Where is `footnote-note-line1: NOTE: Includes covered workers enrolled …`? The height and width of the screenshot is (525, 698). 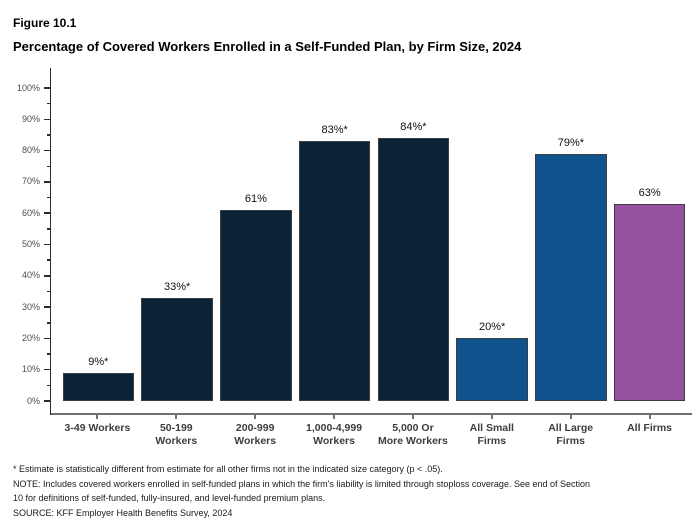
footnote-note-line1: NOTE: Includes covered workers enrolled … is located at coordinates (302, 483).